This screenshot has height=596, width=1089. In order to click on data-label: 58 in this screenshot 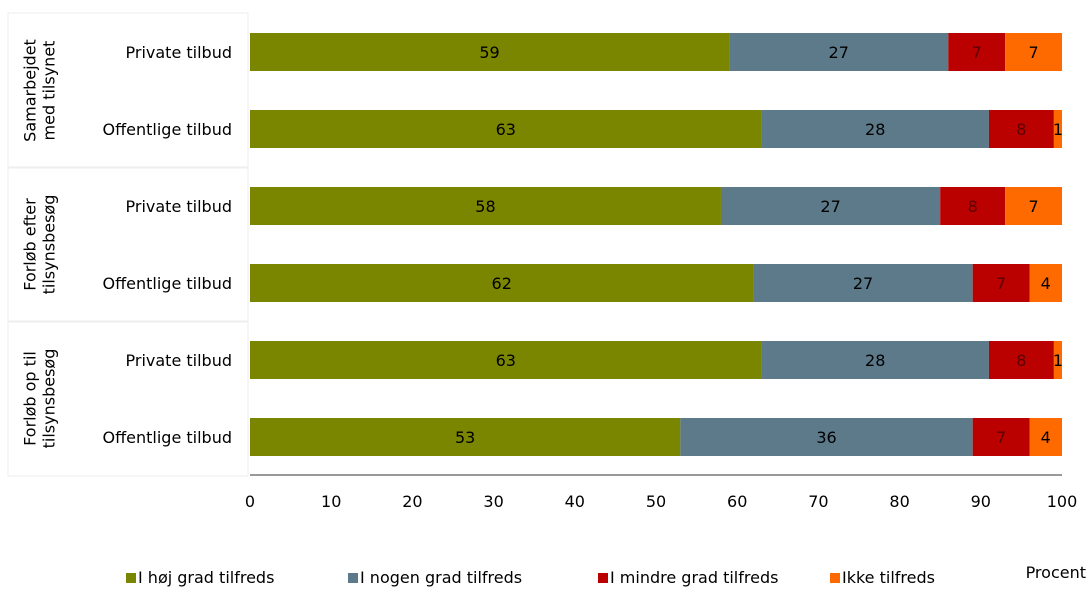, I will do `click(485, 206)`.